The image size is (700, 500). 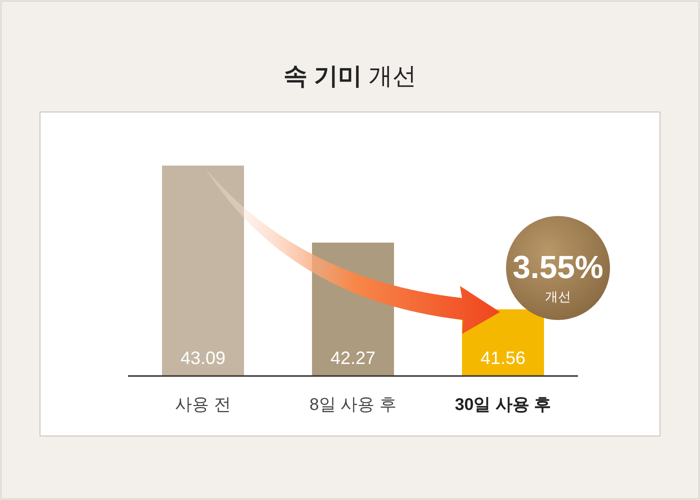 I want to click on x-tick-label: 30일 사용 후, so click(x=503, y=404).